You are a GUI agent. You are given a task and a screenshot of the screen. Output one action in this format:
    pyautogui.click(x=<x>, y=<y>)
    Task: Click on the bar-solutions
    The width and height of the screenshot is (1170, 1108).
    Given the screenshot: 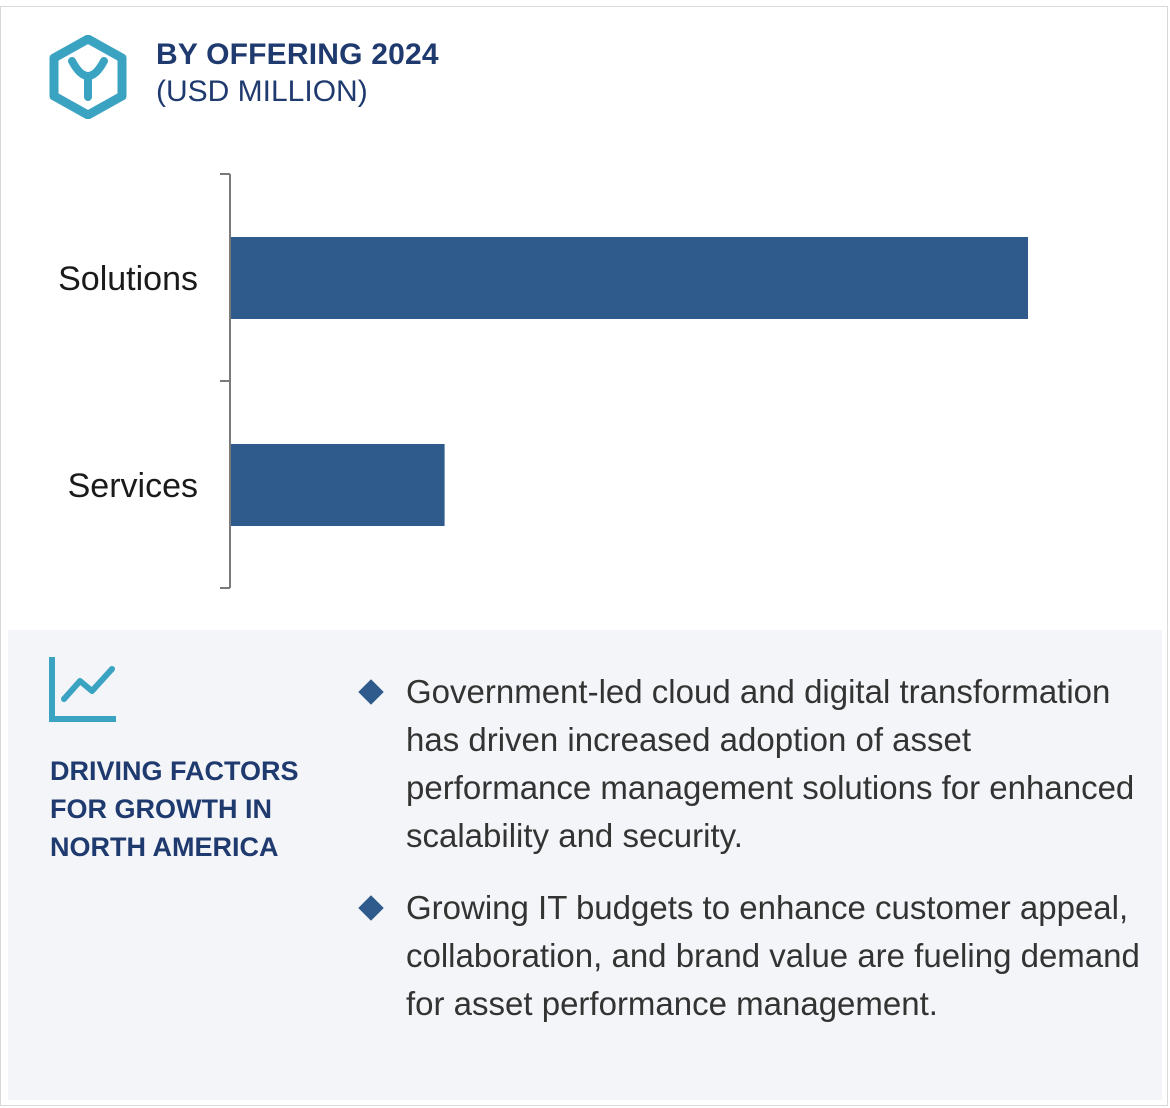 What is the action you would take?
    pyautogui.click(x=629, y=278)
    